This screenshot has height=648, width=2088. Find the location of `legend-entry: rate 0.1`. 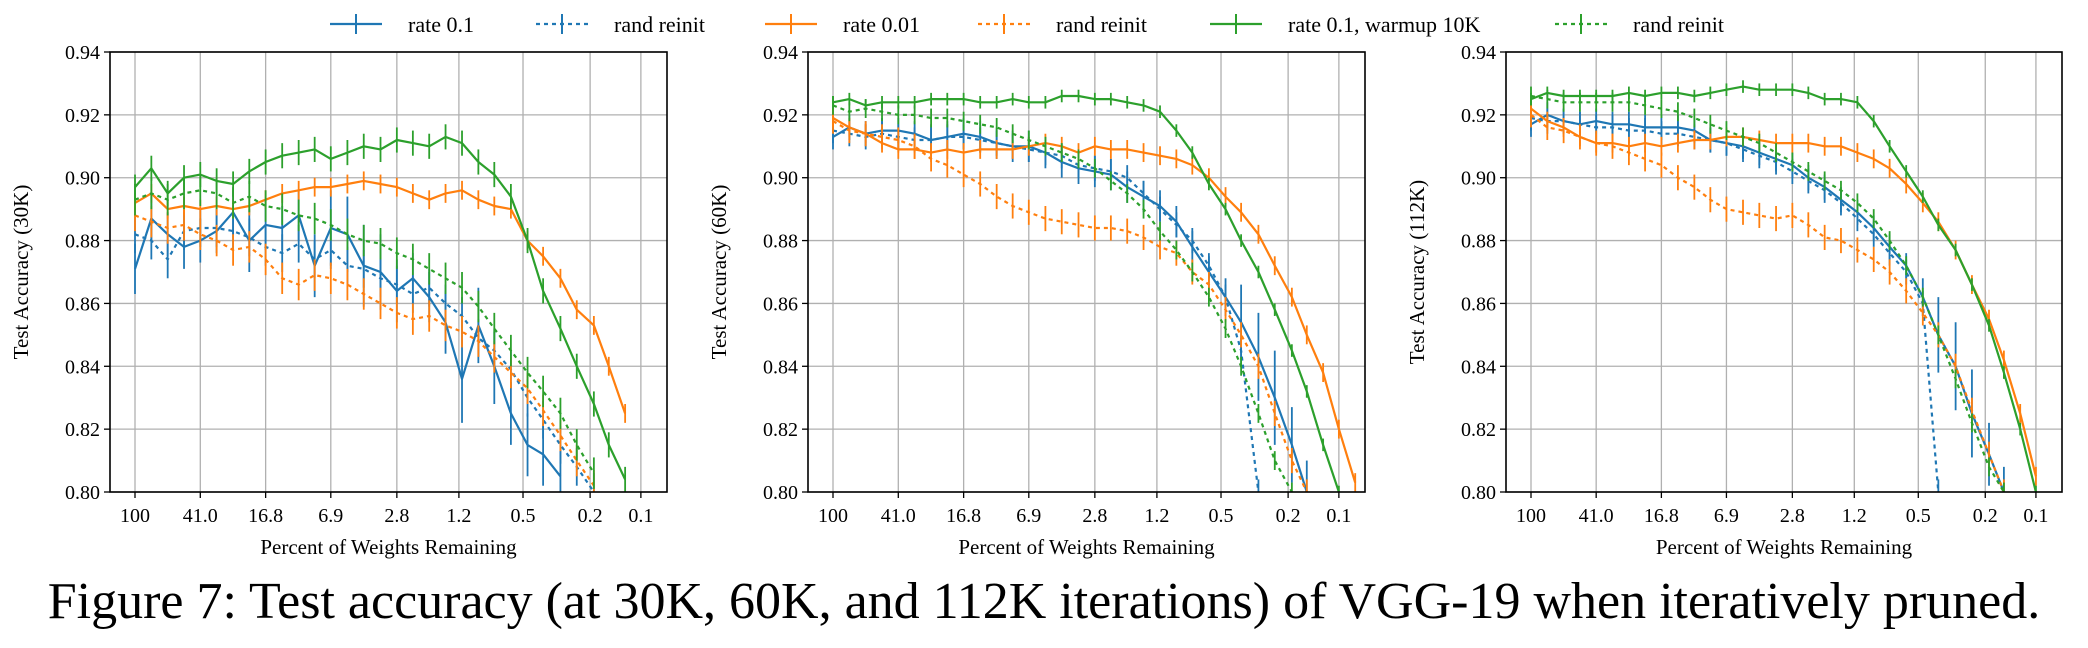

legend-entry: rate 0.1 is located at coordinates (402, 24).